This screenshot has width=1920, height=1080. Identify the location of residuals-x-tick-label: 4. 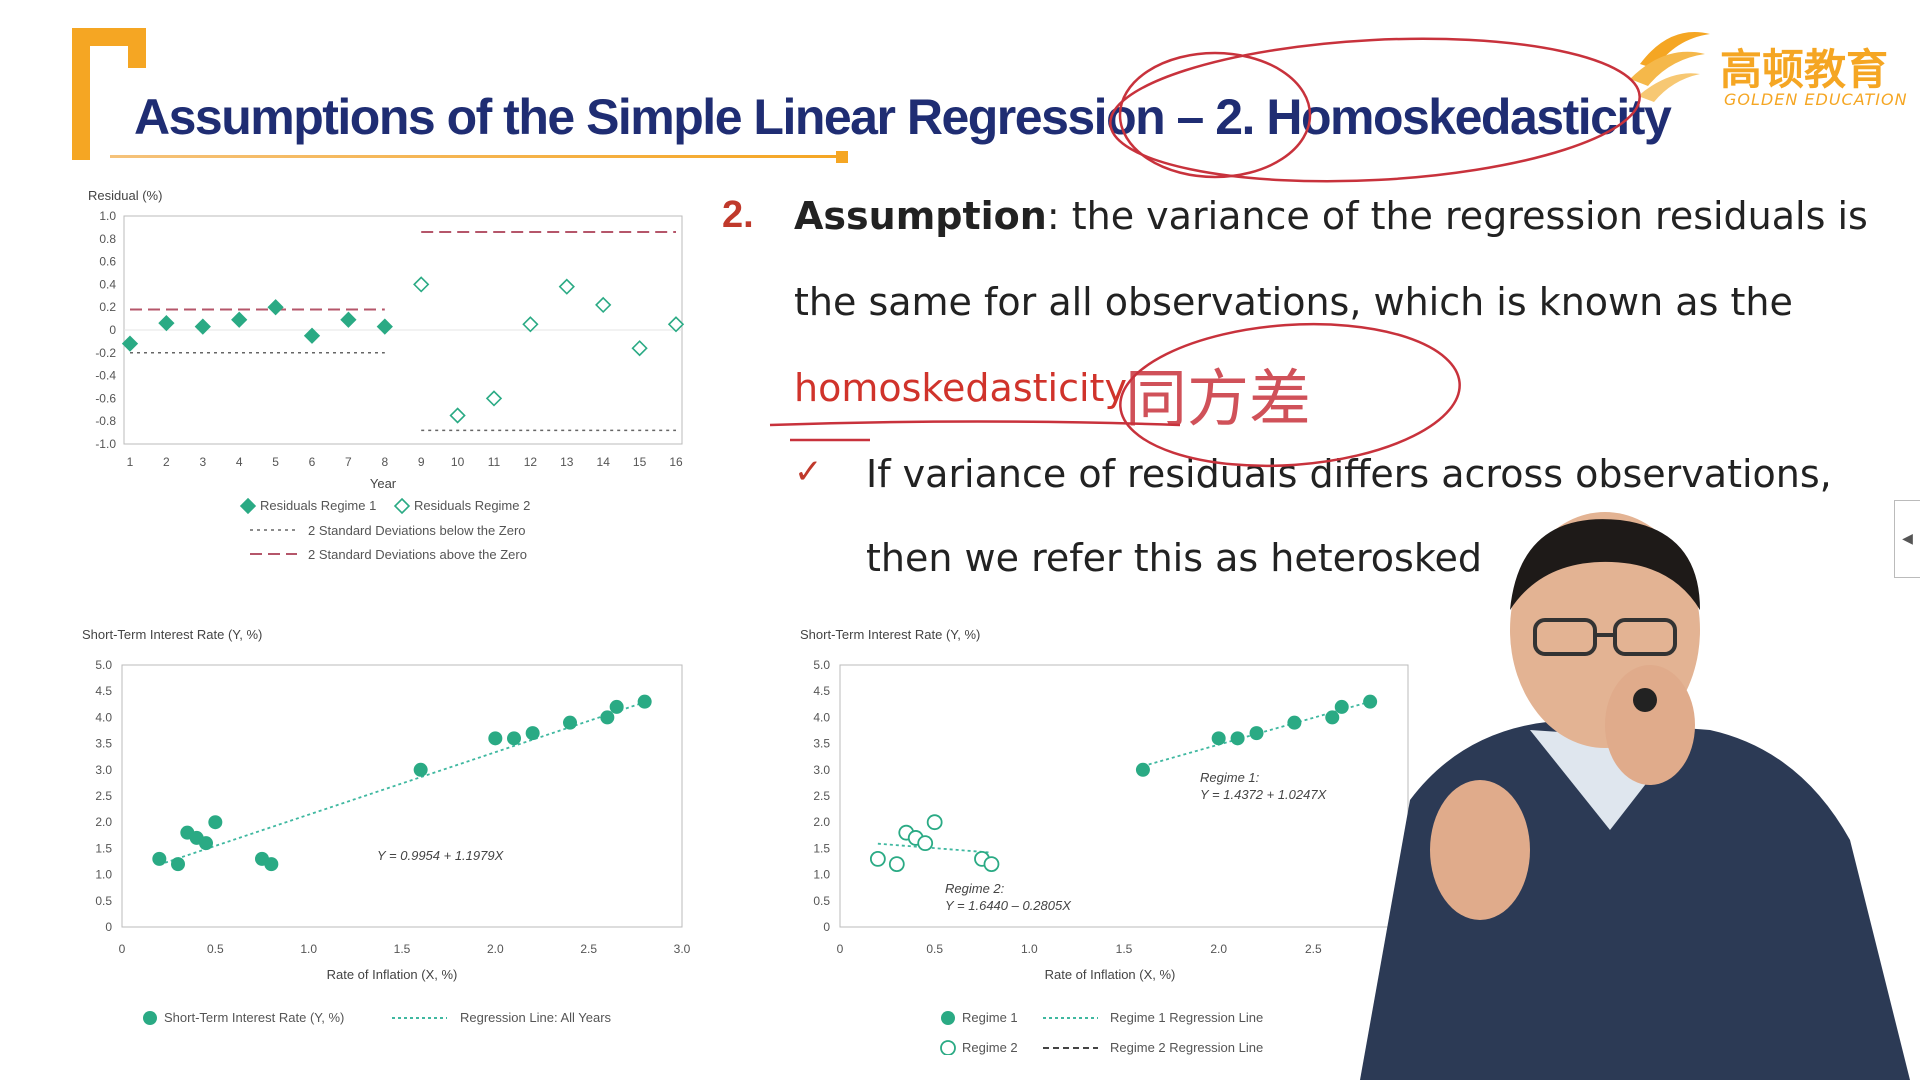
(239, 462).